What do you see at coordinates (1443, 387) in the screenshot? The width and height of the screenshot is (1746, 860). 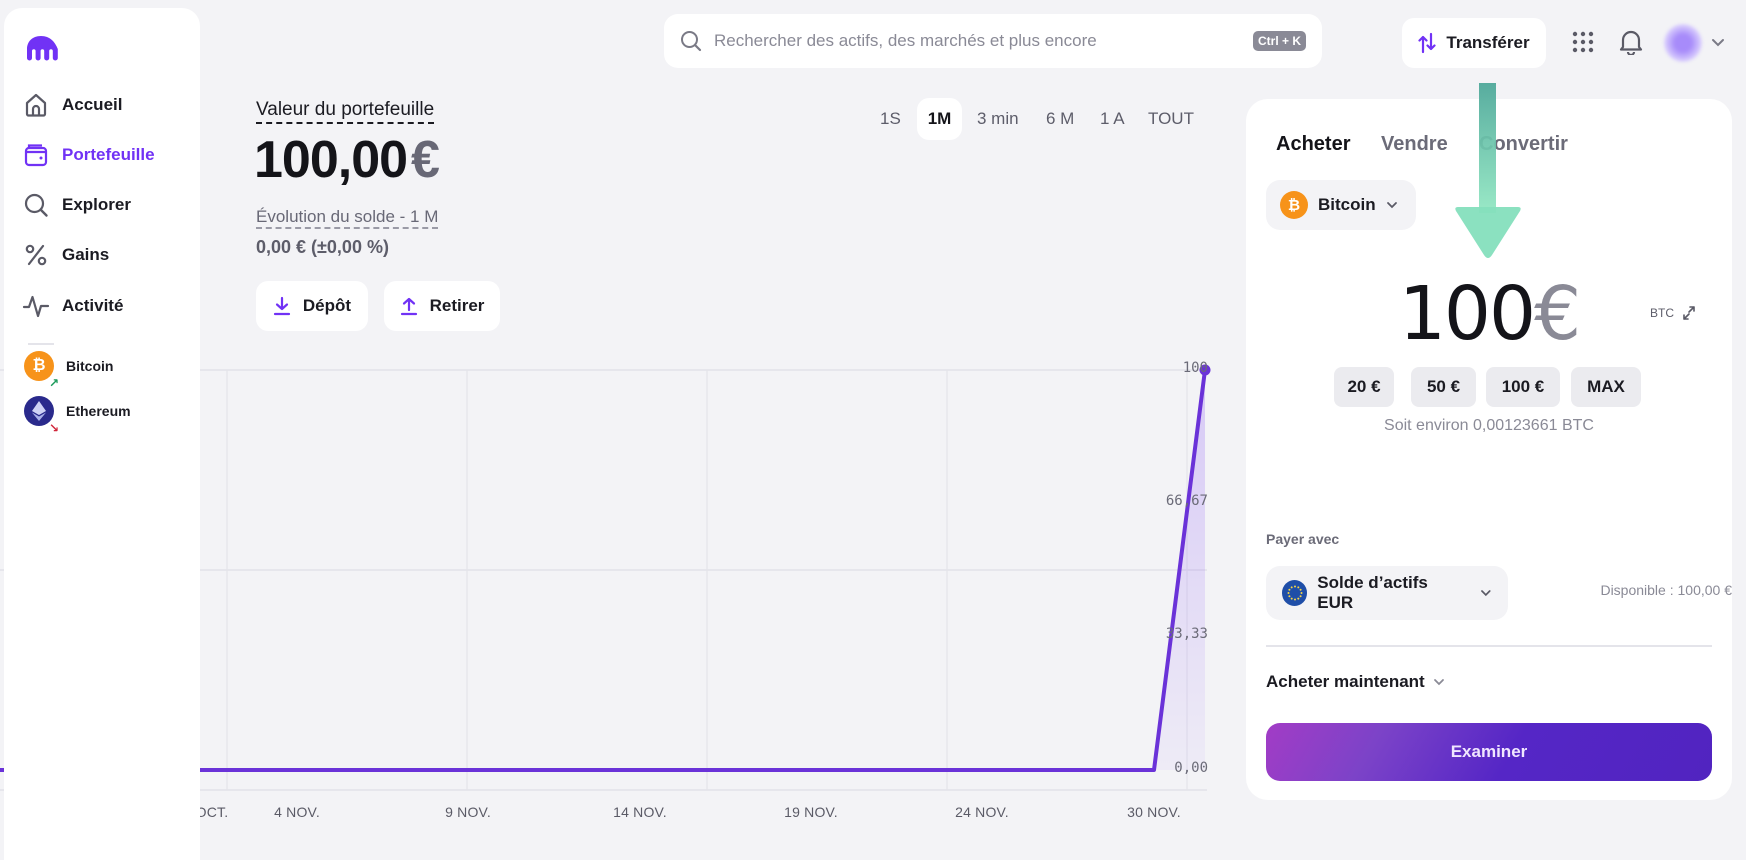 I see `preset-50-button: 50 €` at bounding box center [1443, 387].